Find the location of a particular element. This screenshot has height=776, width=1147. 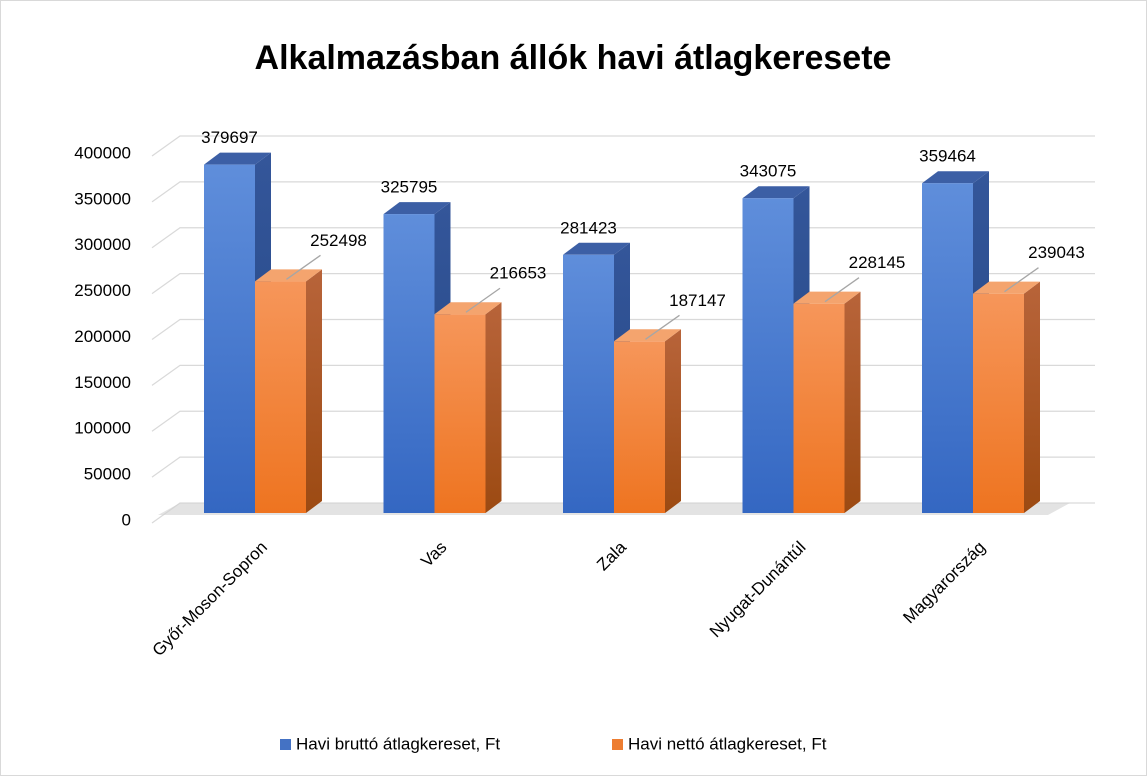

y-tick-label: 100000 is located at coordinates (102, 428).